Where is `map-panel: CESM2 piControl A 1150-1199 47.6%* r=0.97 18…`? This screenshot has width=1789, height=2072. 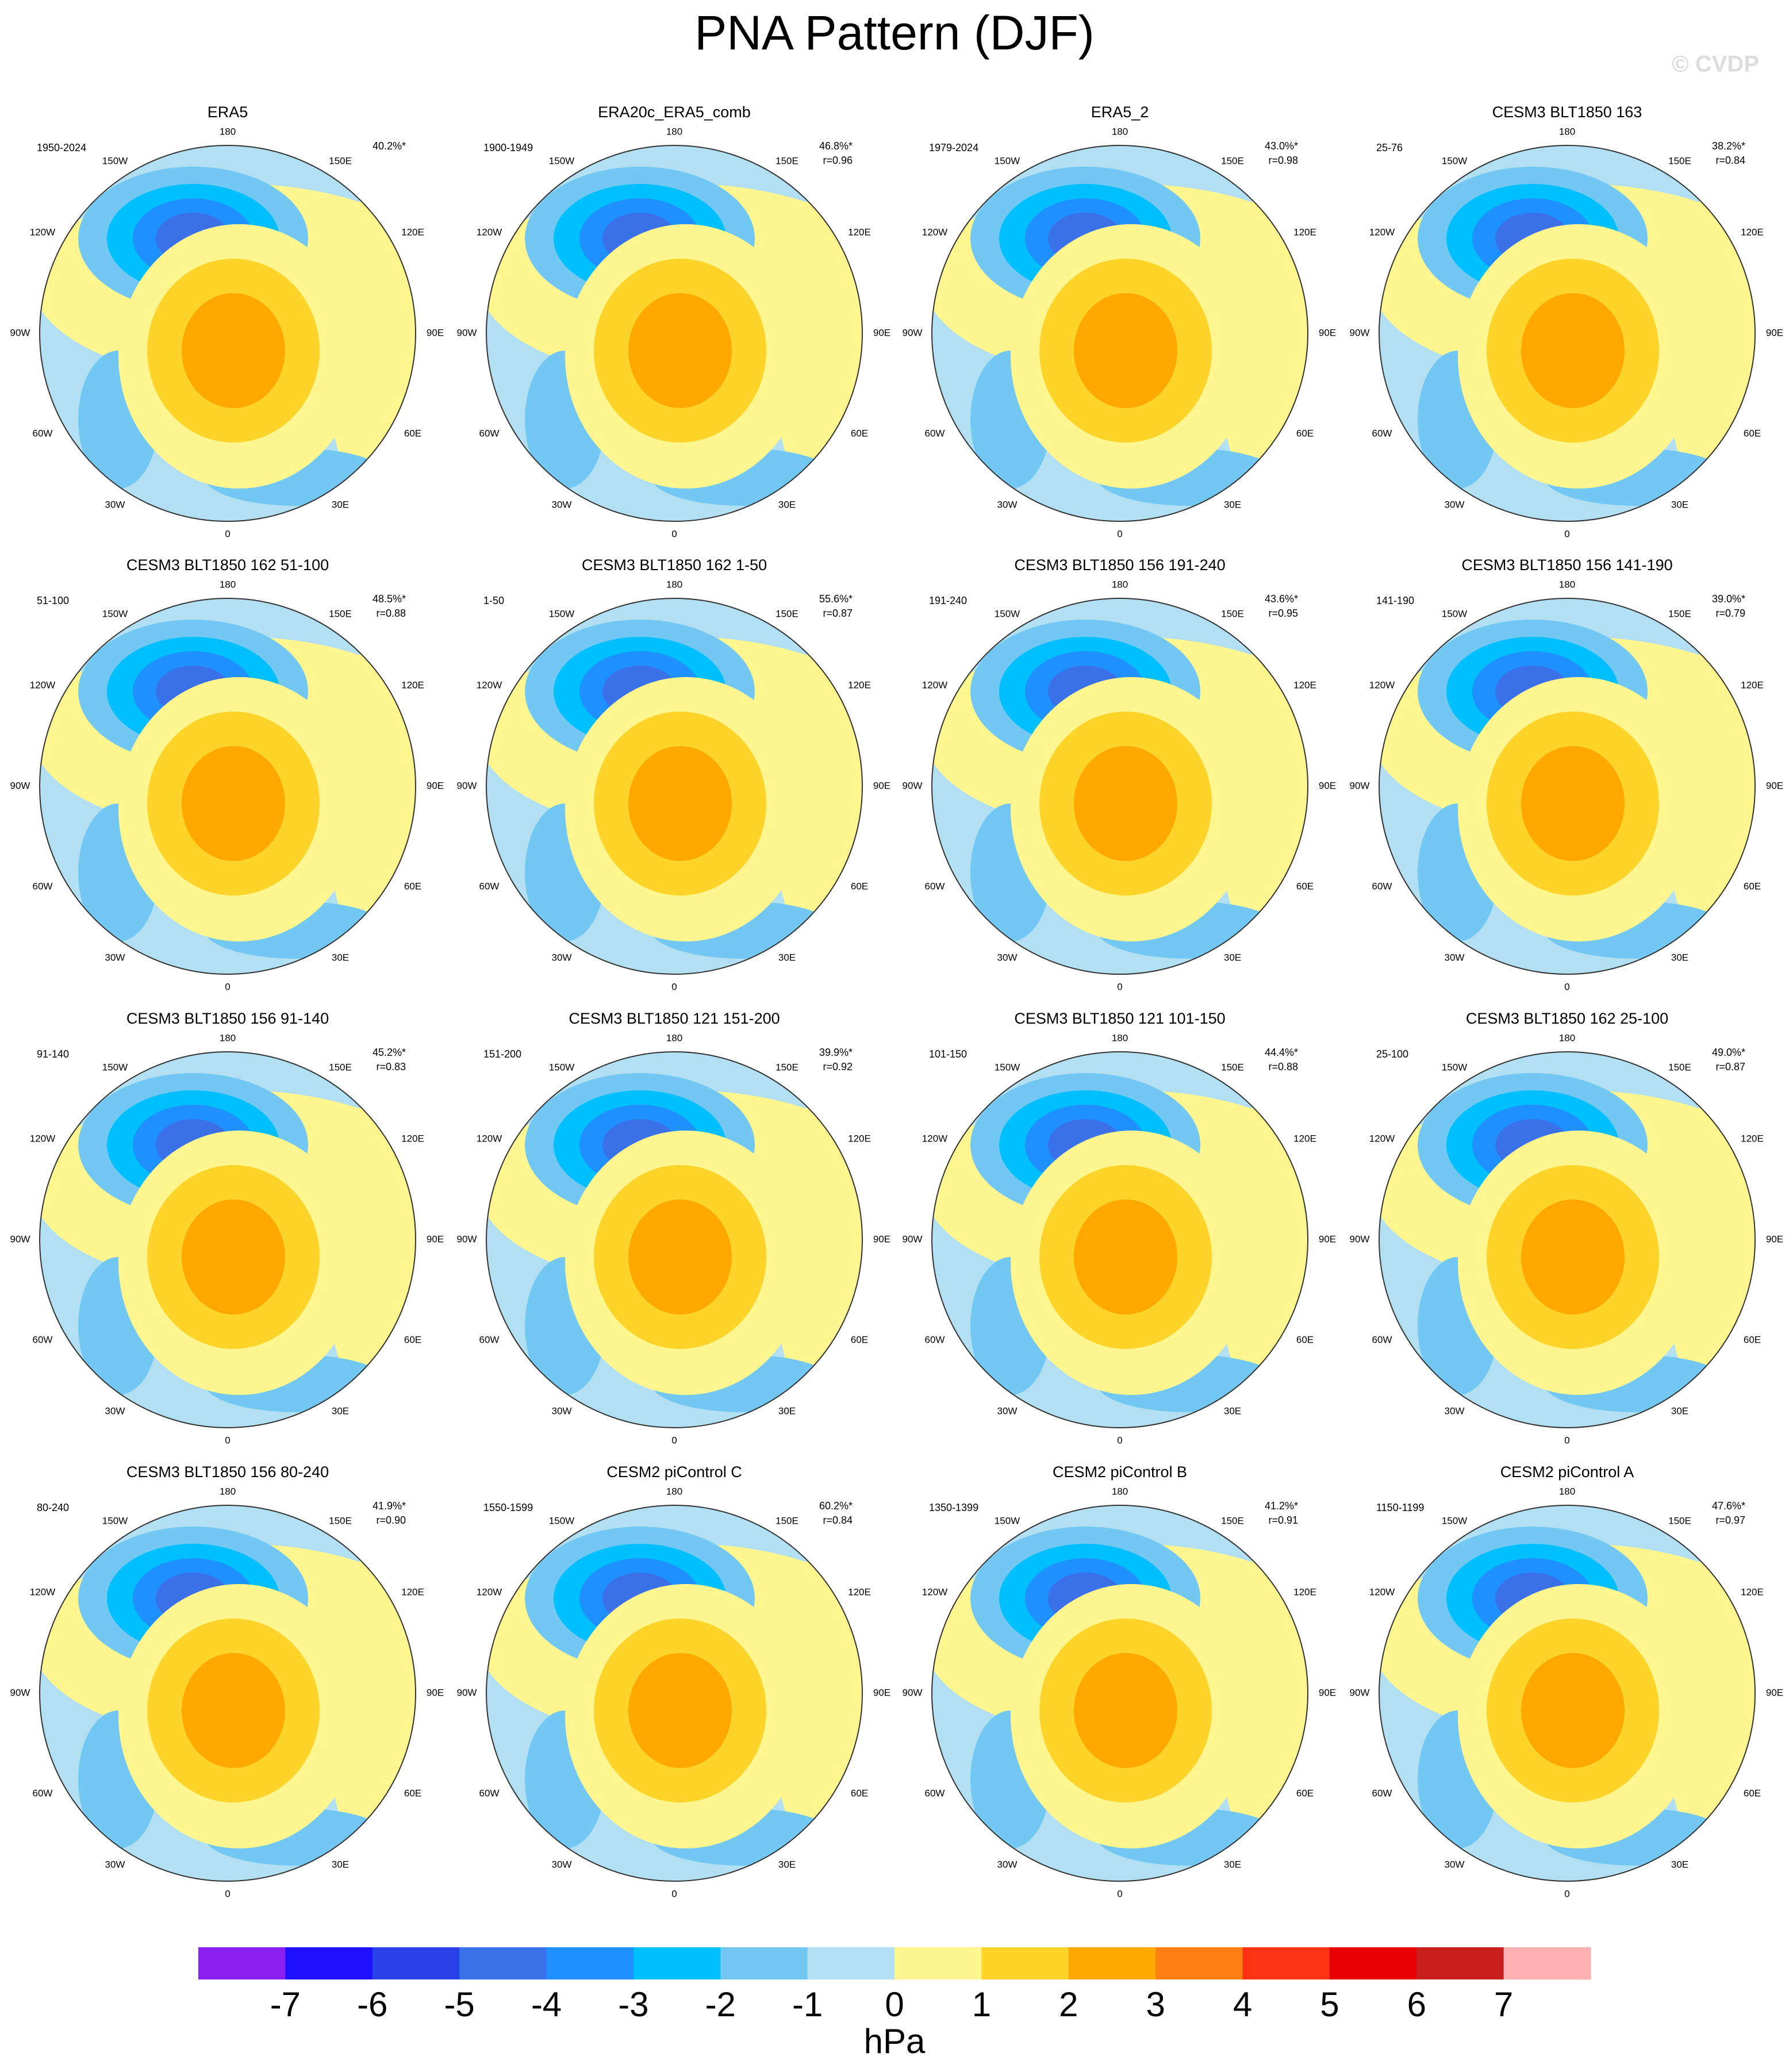
map-panel: CESM2 piControl A 1150-1199 47.6%* r=0.97 18… is located at coordinates (1567, 1681).